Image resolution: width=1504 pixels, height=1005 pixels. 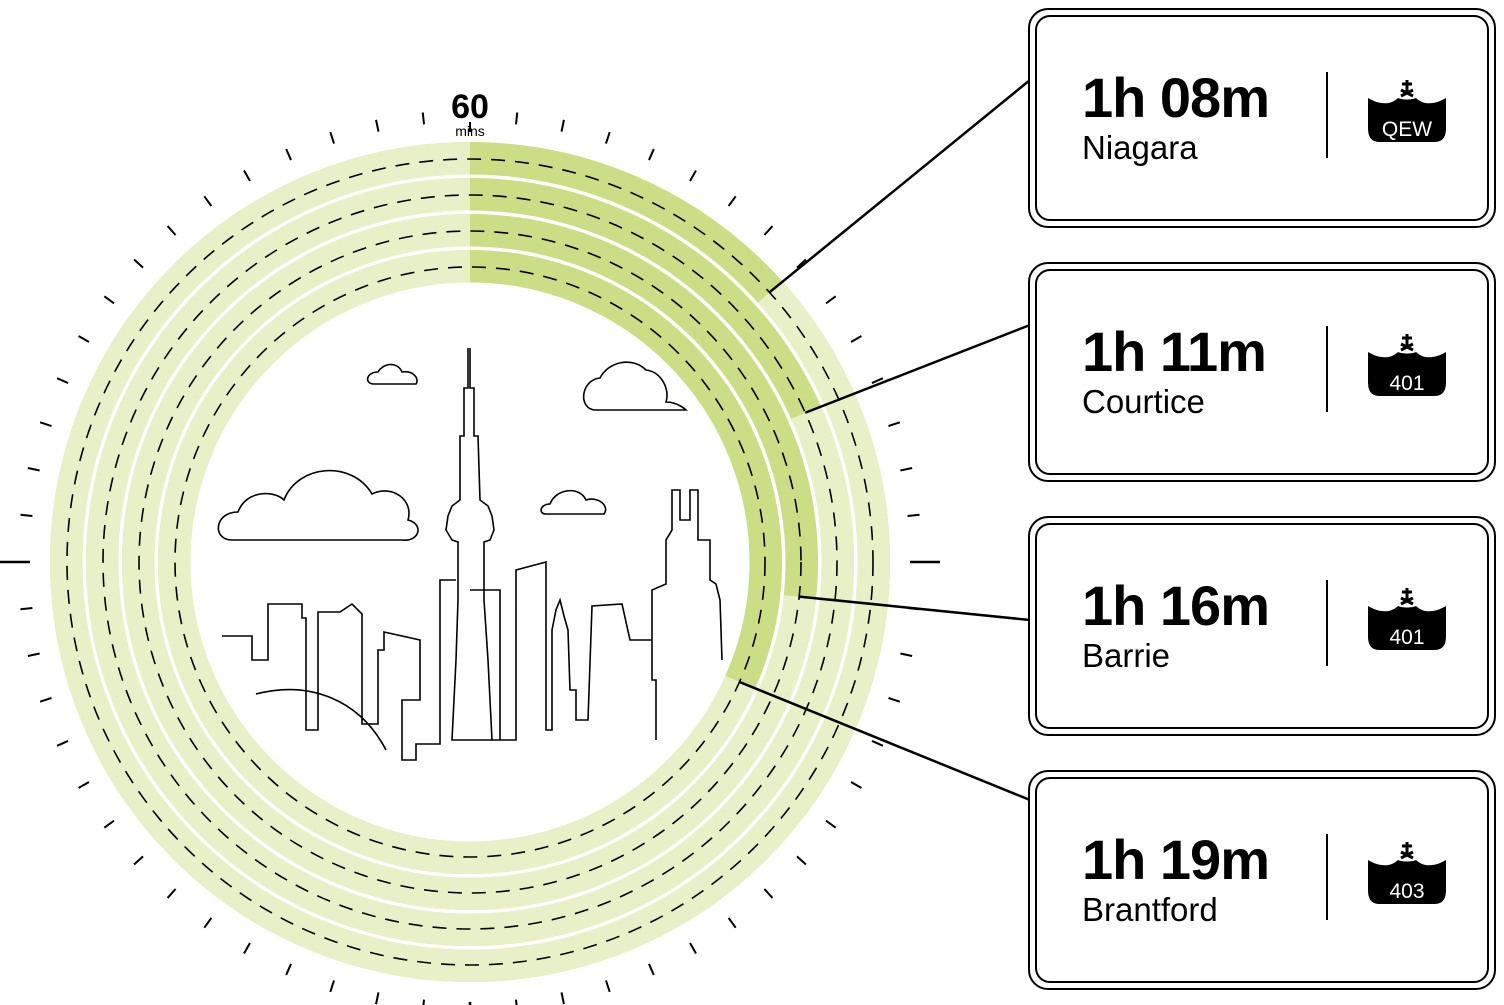 I want to click on route-card-niagara: 1h 08m Niagara QEW, so click(x=1262, y=118).